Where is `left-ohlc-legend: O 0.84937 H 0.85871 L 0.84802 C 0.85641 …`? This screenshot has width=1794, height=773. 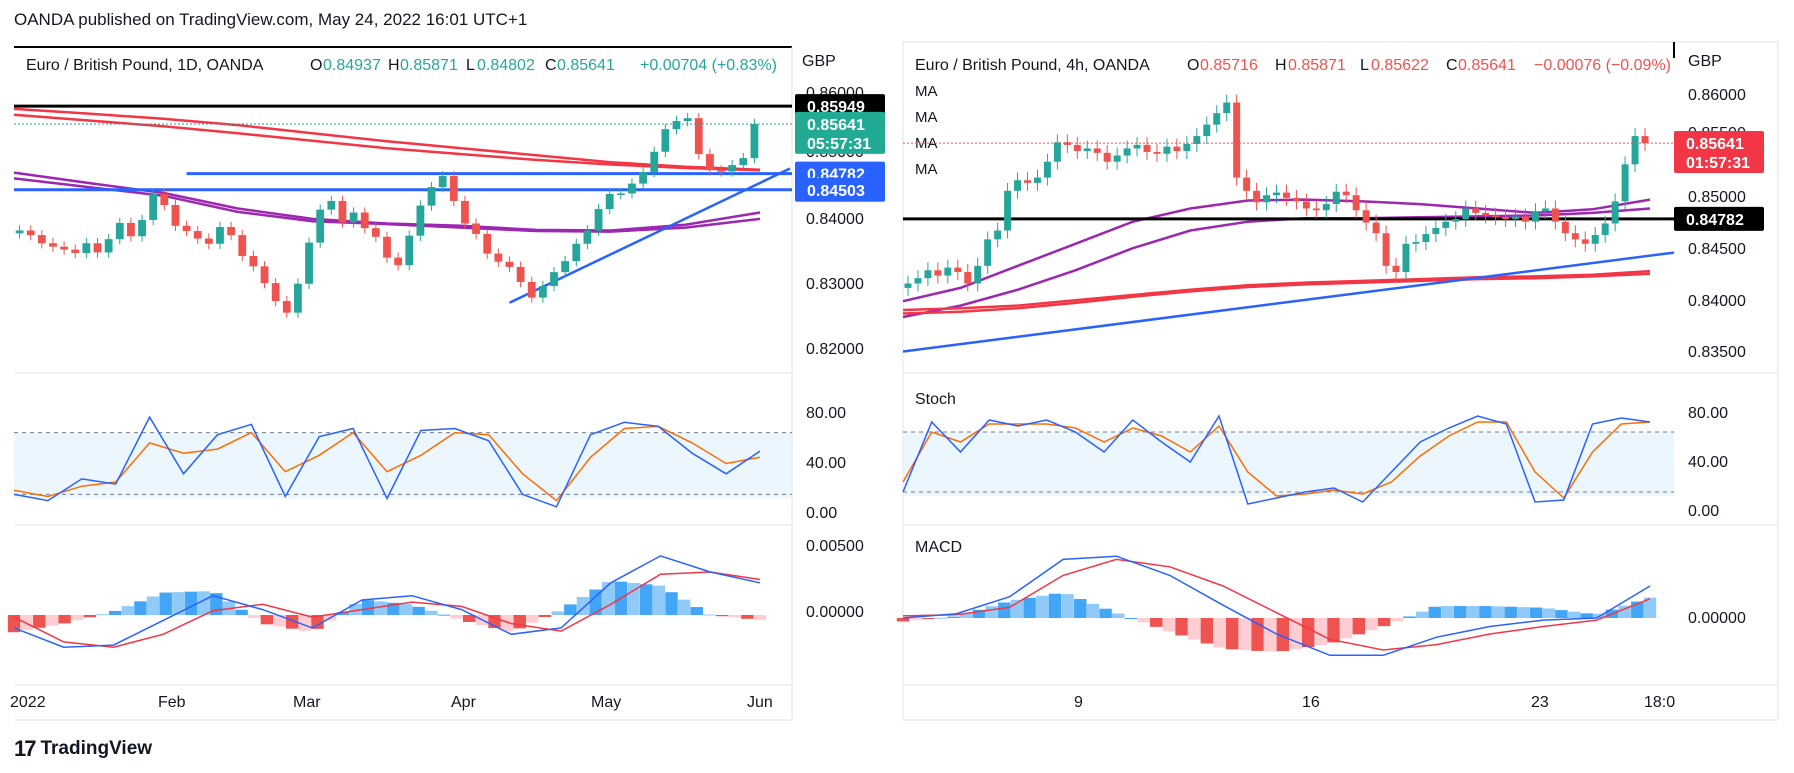 left-ohlc-legend: O 0.84937 H 0.85871 L 0.84802 C 0.85641 … is located at coordinates (543, 65).